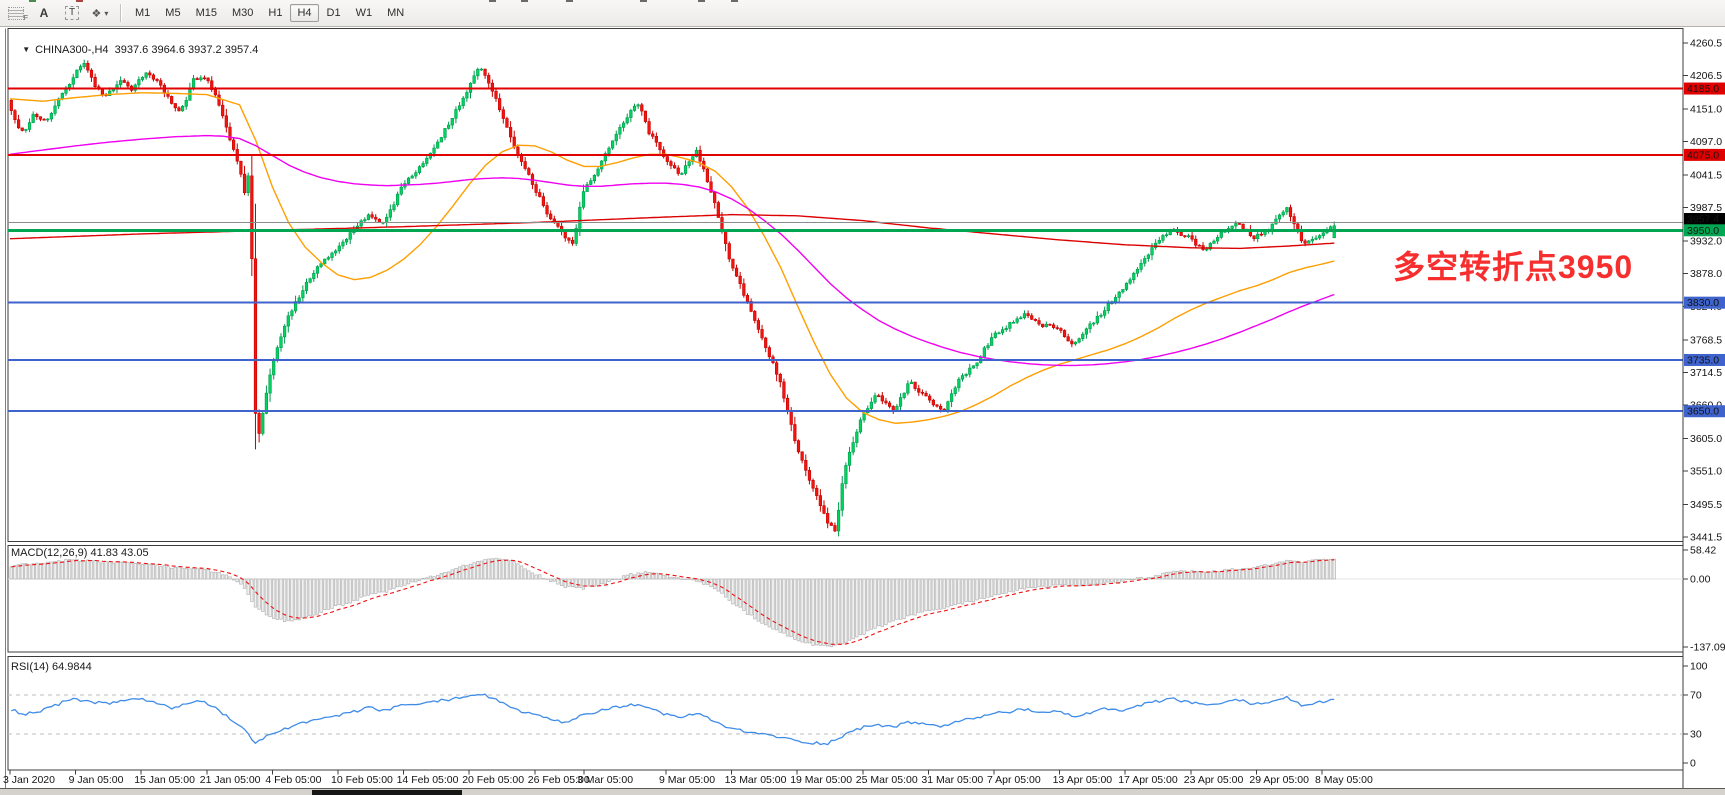 The image size is (1725, 795). I want to click on time-axis-label: 26 Feb 05:00, so click(559, 780).